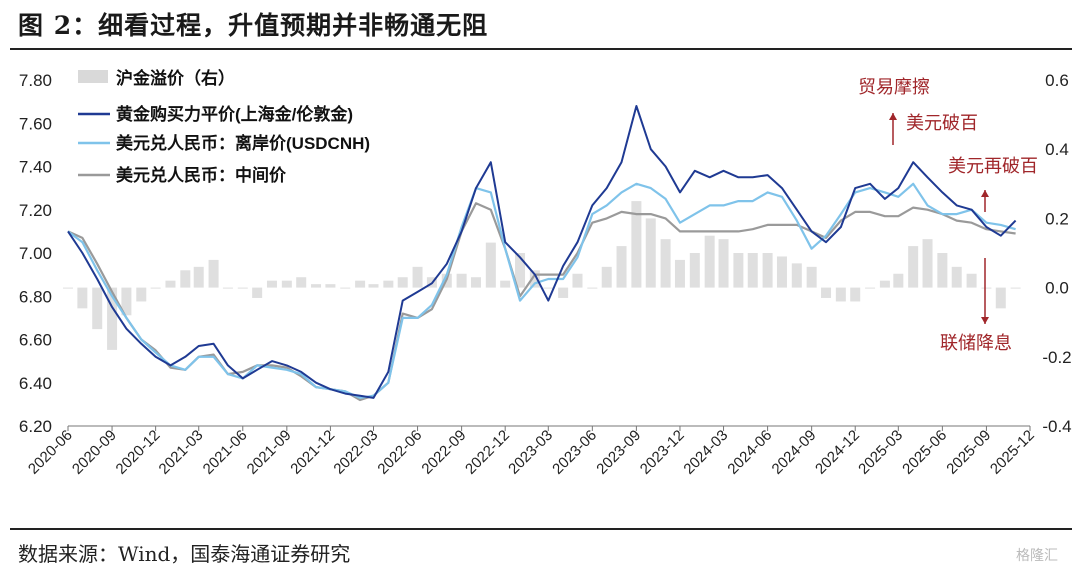 The image size is (1080, 572). I want to click on annotation-dollar-100: 美元破百, so click(942, 123).